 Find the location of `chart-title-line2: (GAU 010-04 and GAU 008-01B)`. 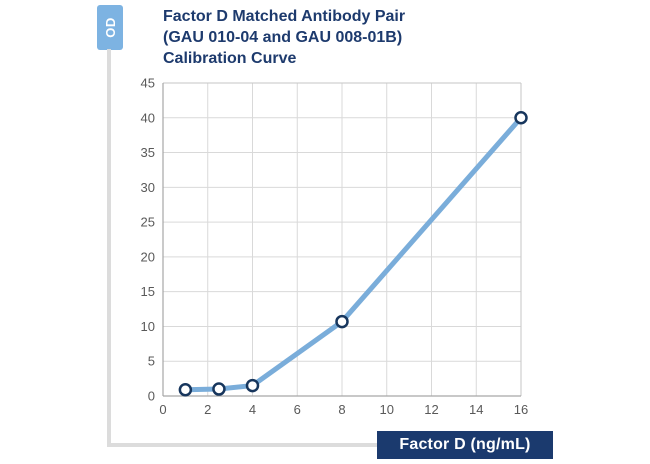

chart-title-line2: (GAU 010-04 and GAU 008-01B) is located at coordinates (283, 37).